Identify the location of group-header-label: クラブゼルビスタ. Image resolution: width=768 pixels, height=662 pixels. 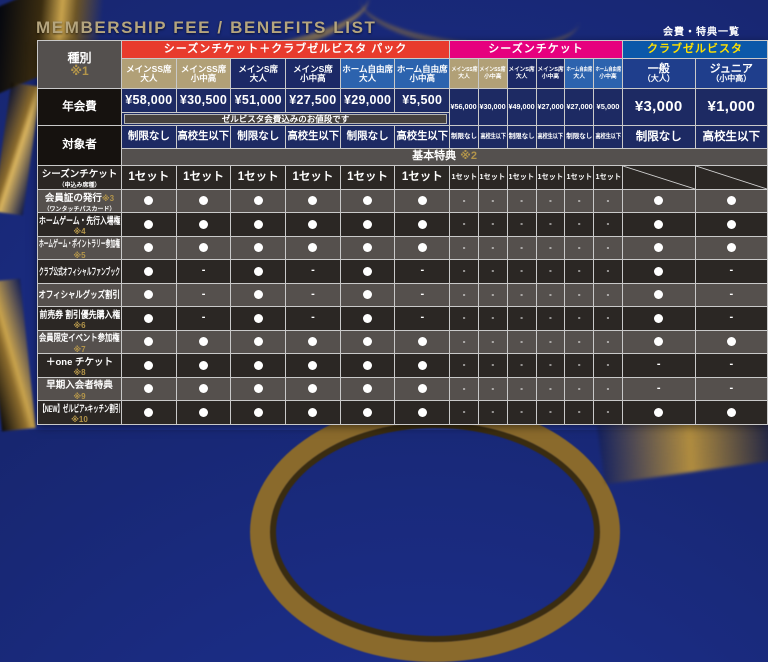
(695, 50).